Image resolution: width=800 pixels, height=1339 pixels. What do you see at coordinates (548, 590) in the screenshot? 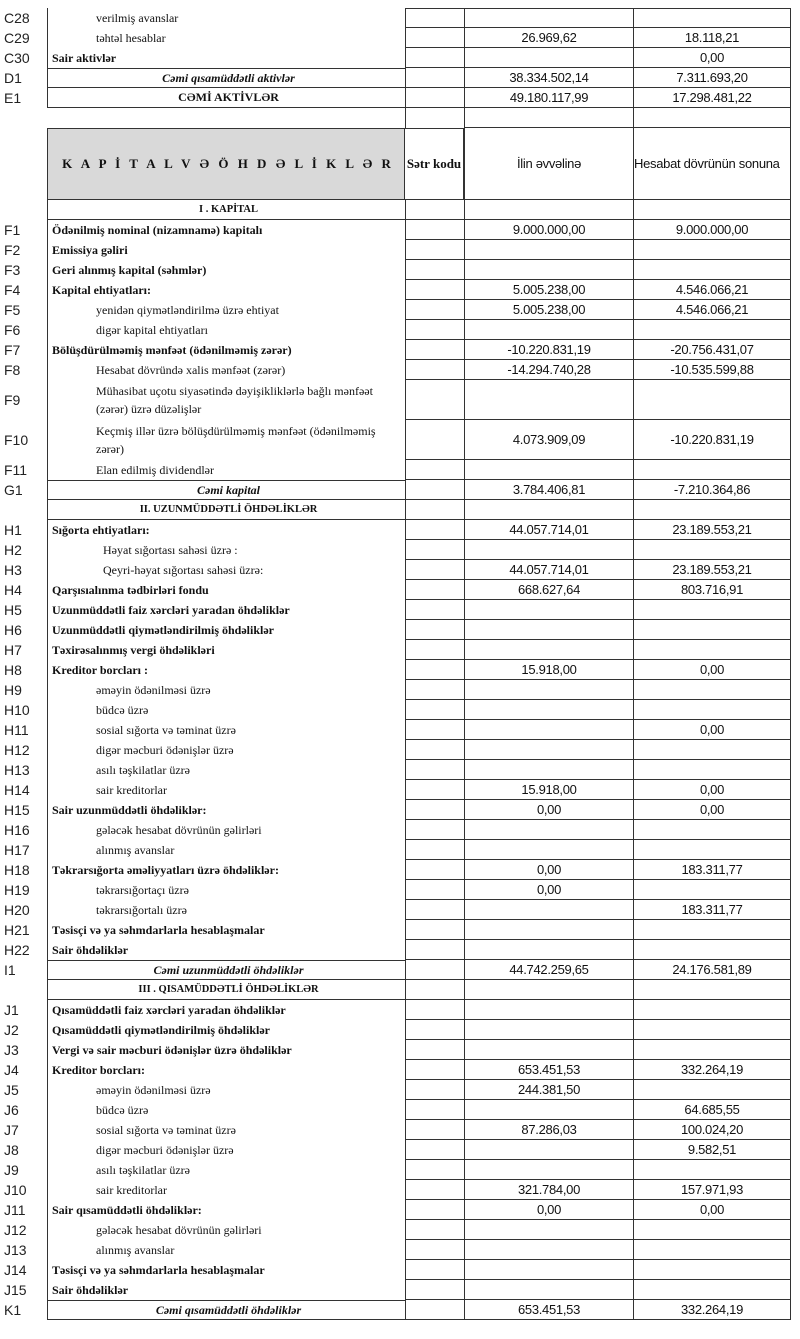
I see `row-value-start: 668.627,64` at bounding box center [548, 590].